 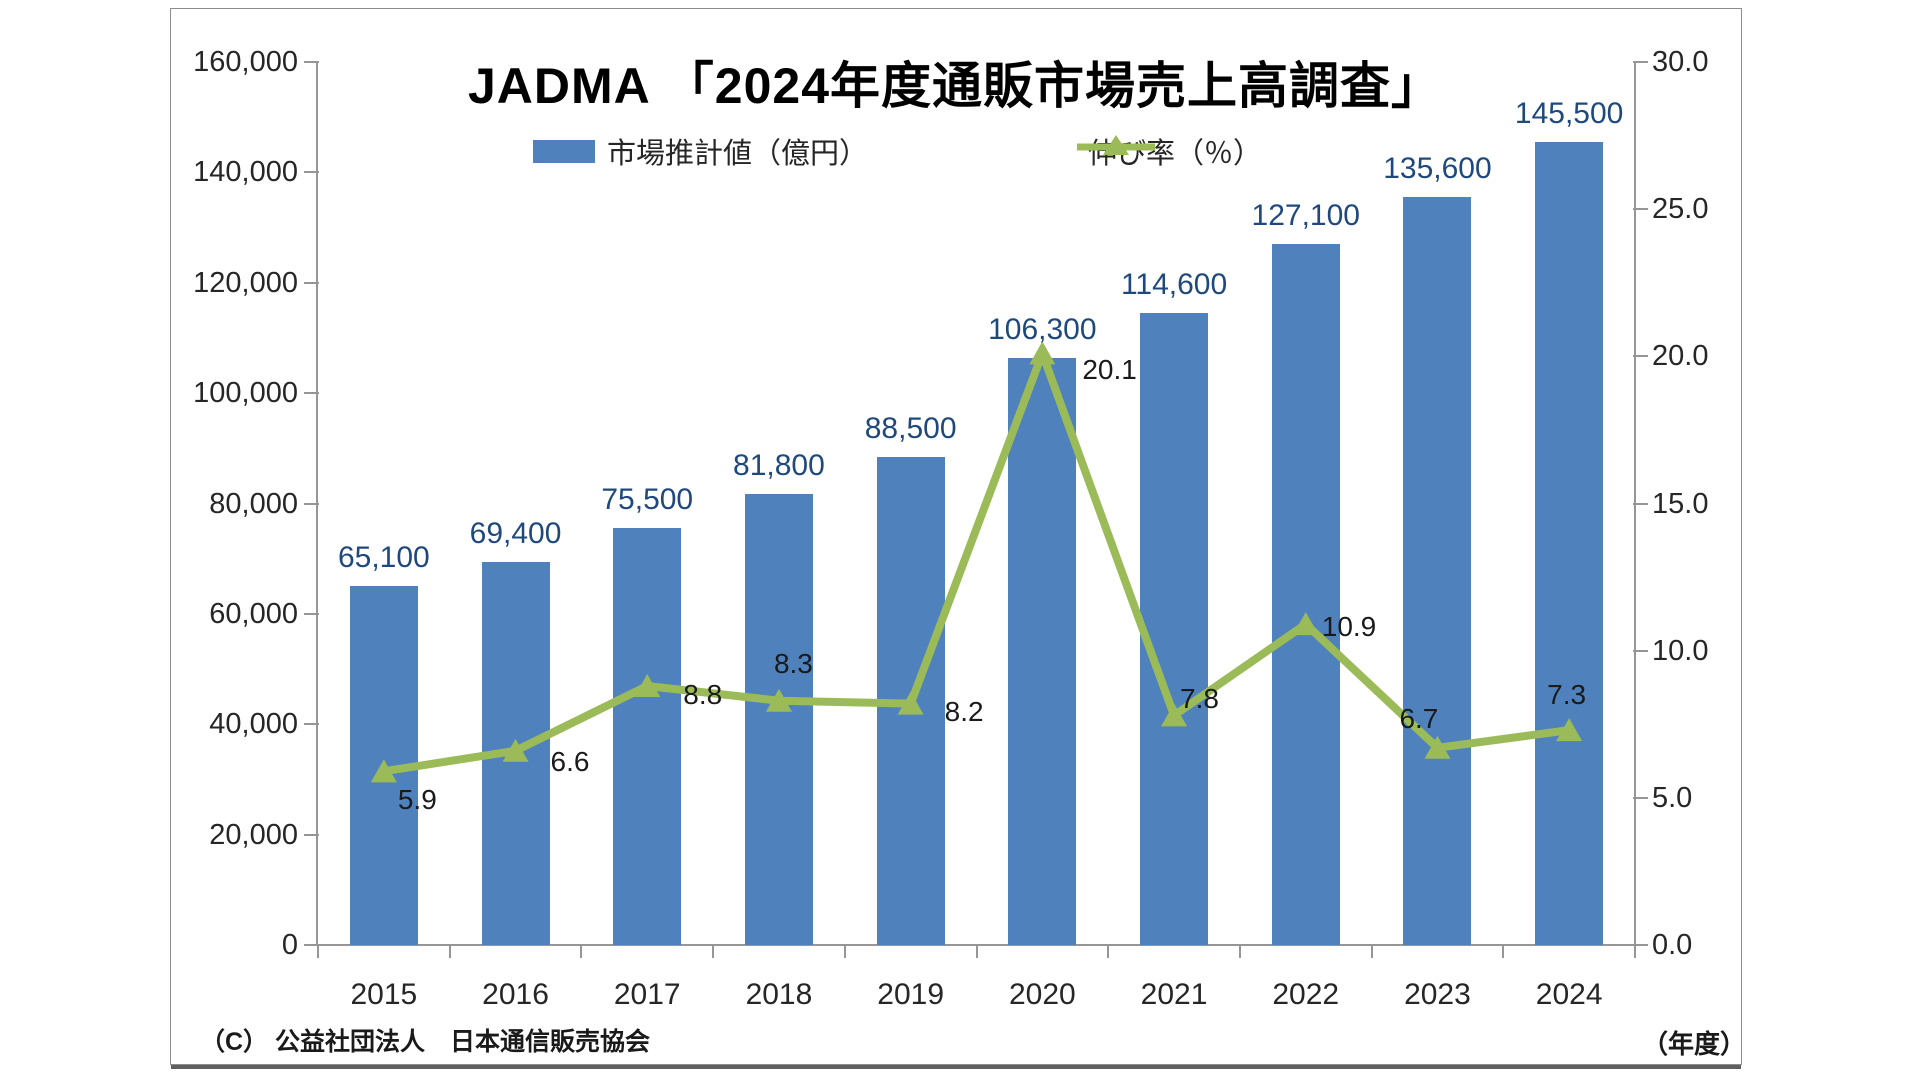 I want to click on bar-series-swatch-icon, so click(x=564, y=151).